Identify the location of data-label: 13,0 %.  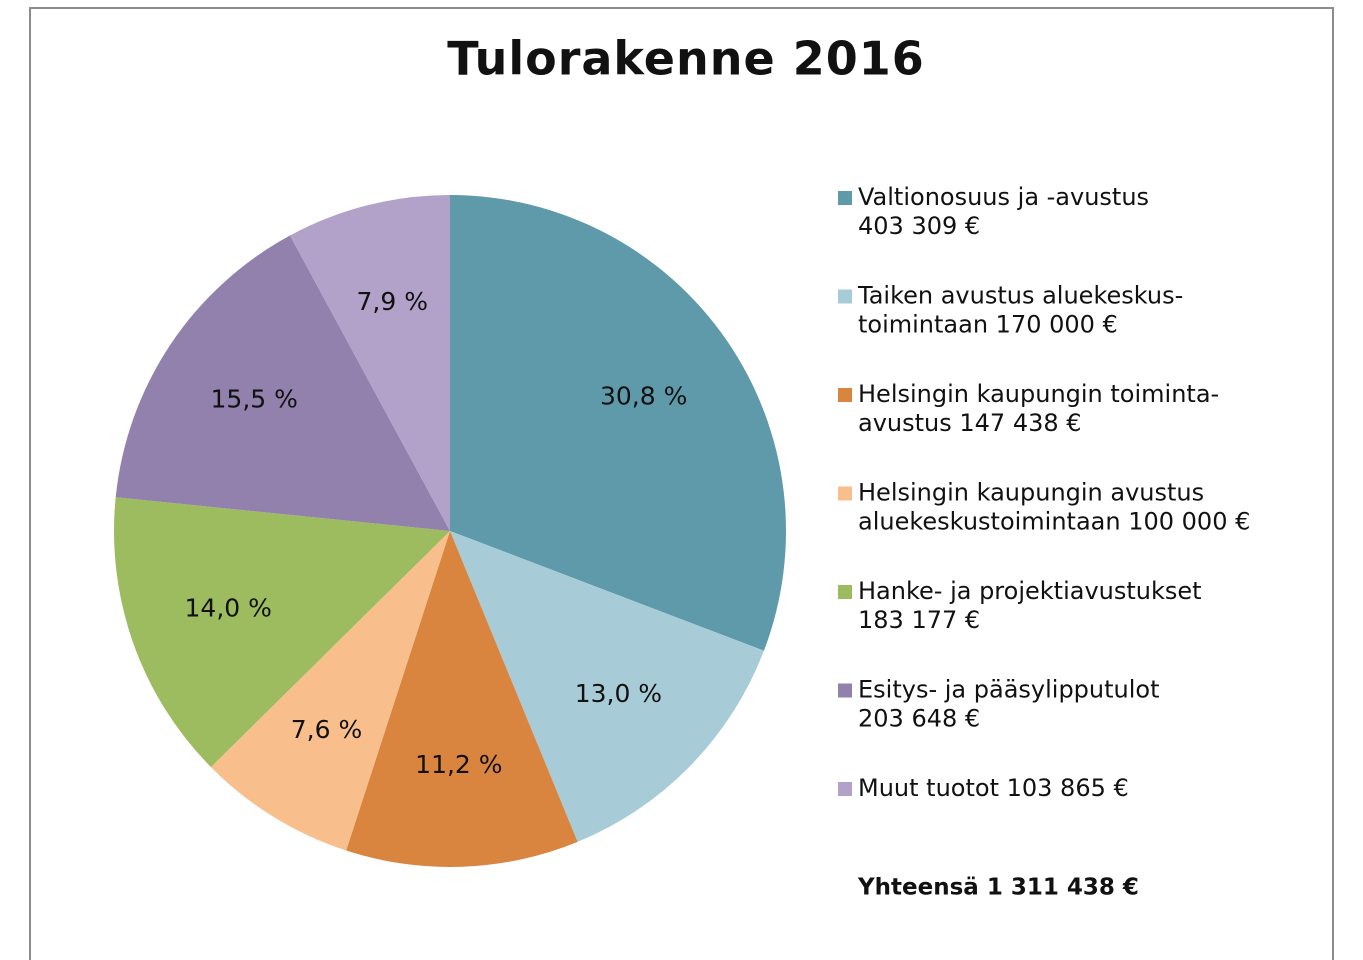
(618, 693).